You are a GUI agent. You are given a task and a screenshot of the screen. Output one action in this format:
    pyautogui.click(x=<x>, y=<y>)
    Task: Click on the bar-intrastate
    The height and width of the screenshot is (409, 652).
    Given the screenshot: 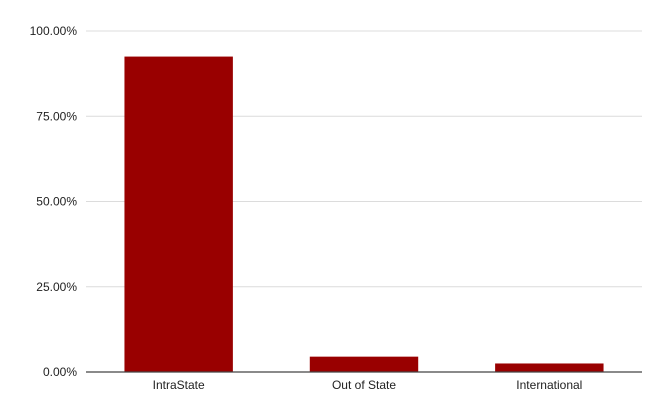 What is the action you would take?
    pyautogui.click(x=178, y=214)
    